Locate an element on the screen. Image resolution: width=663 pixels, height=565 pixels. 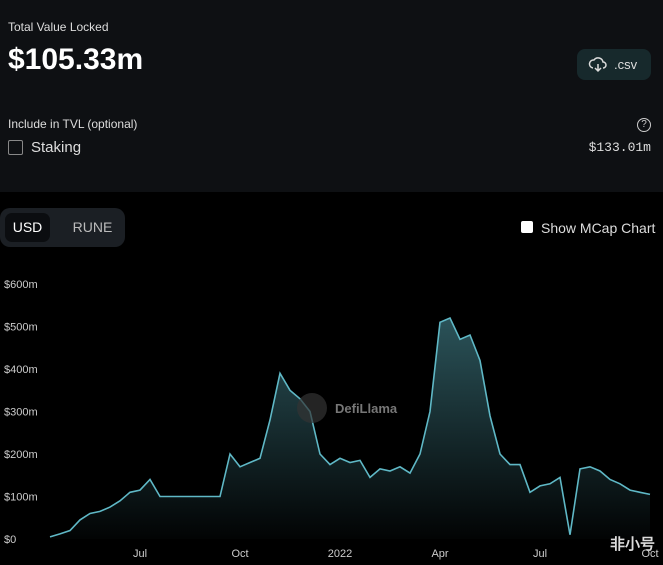
corner-watermark: 非小号 is located at coordinates (632, 544).